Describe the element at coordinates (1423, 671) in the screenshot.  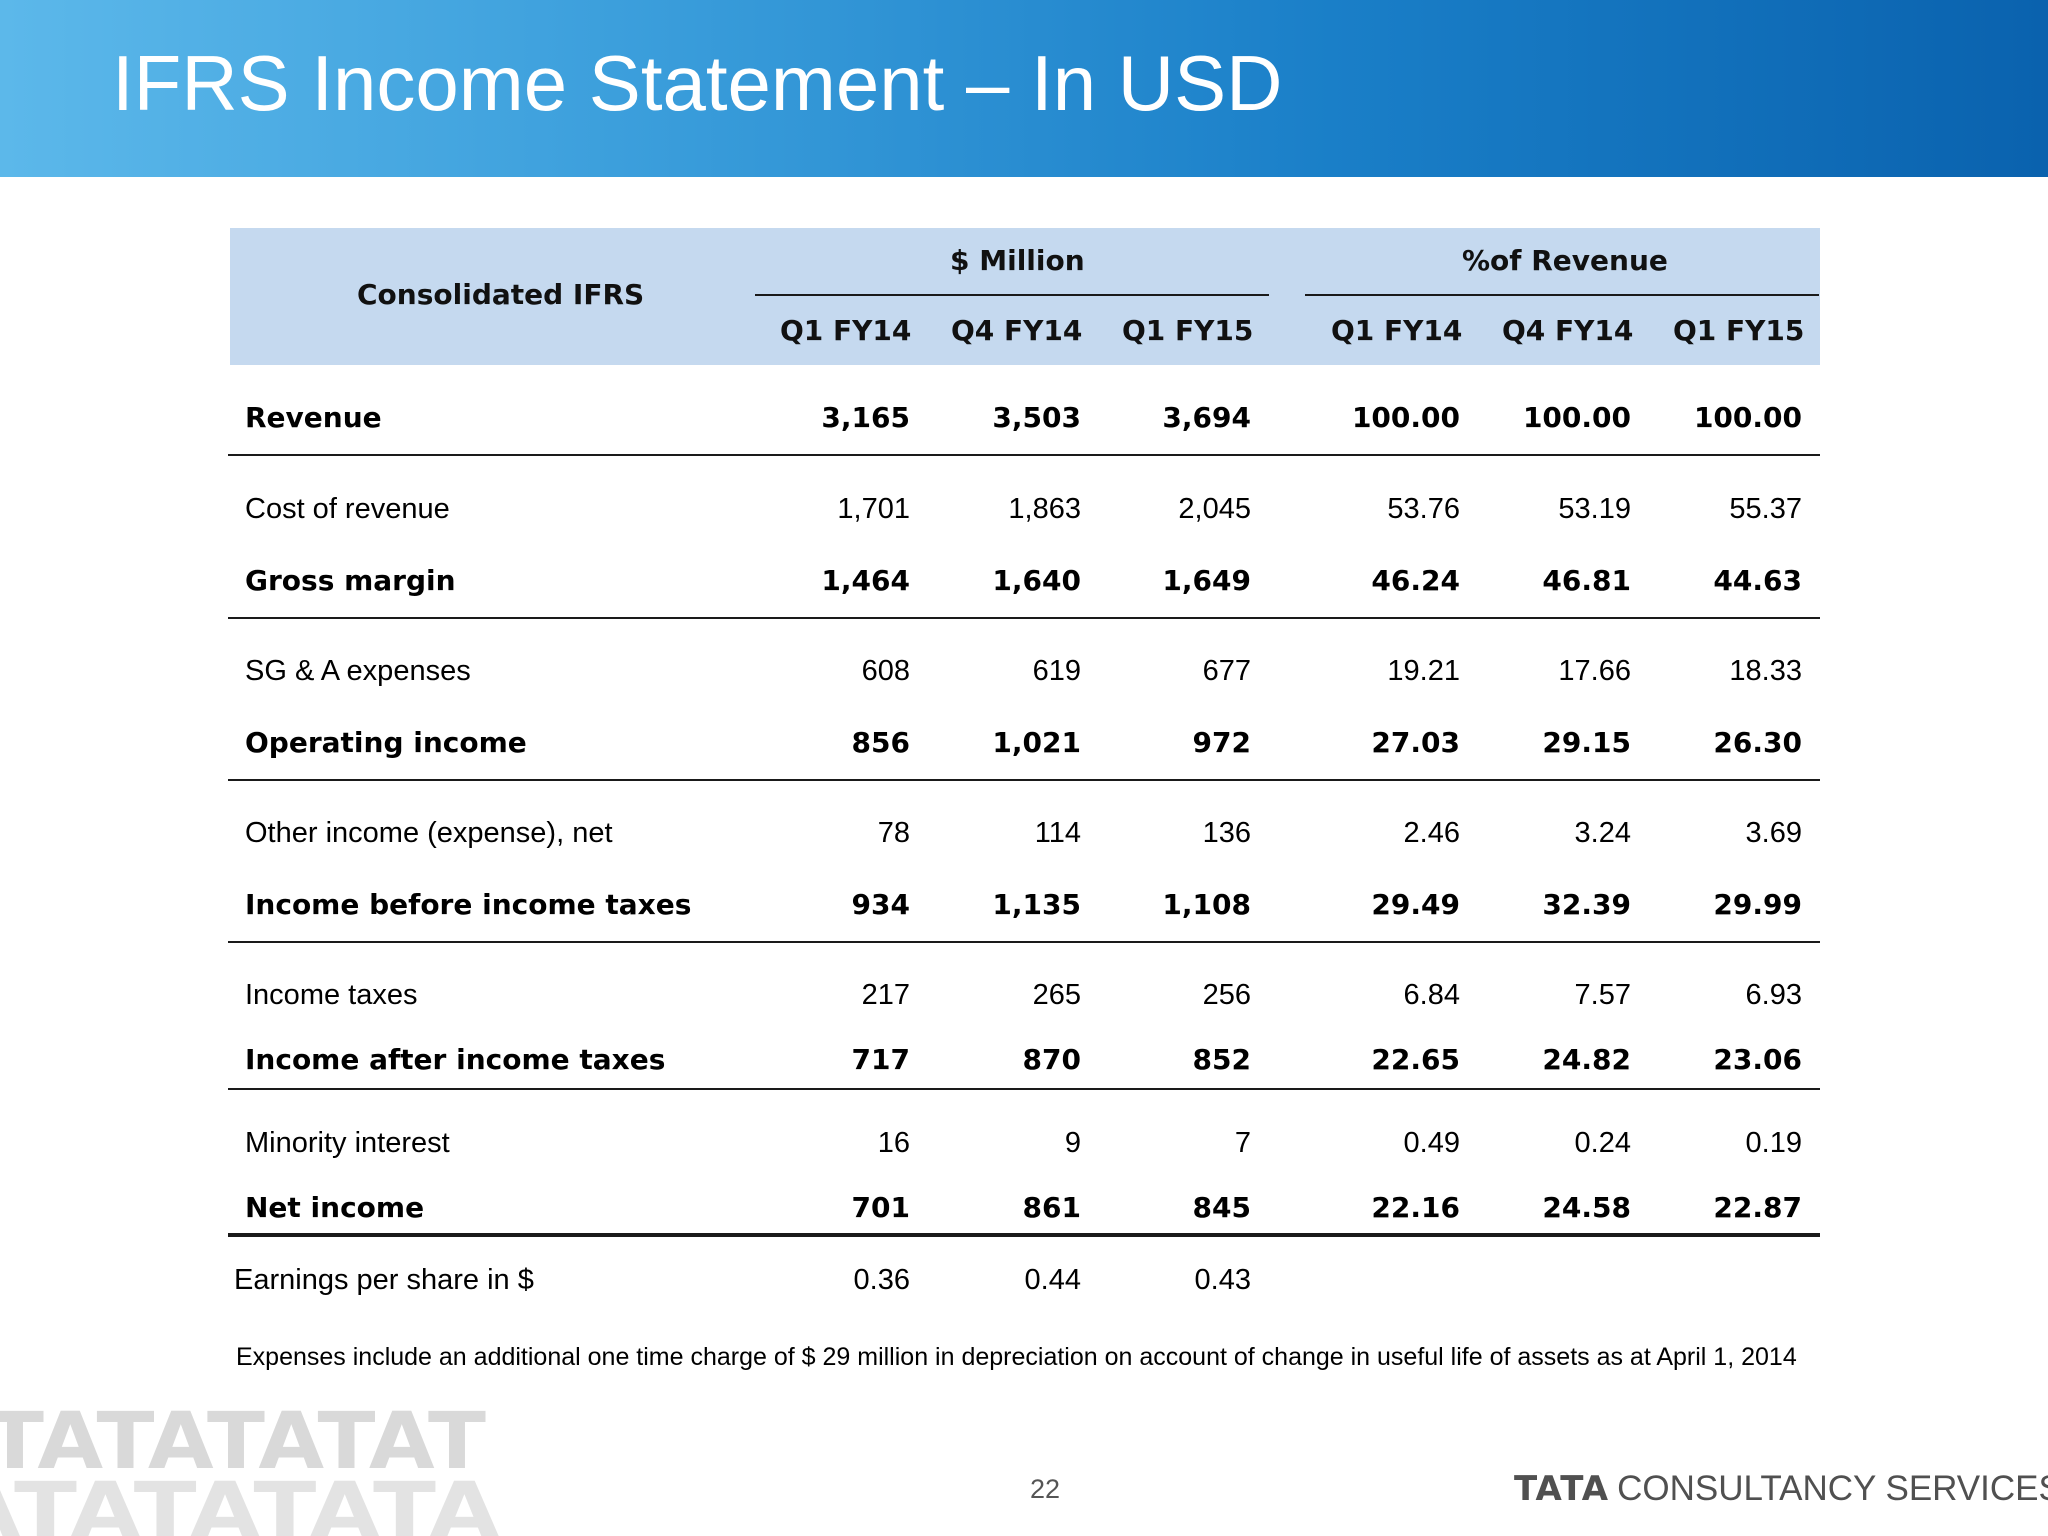
I see `table-cell: 19.21` at that location.